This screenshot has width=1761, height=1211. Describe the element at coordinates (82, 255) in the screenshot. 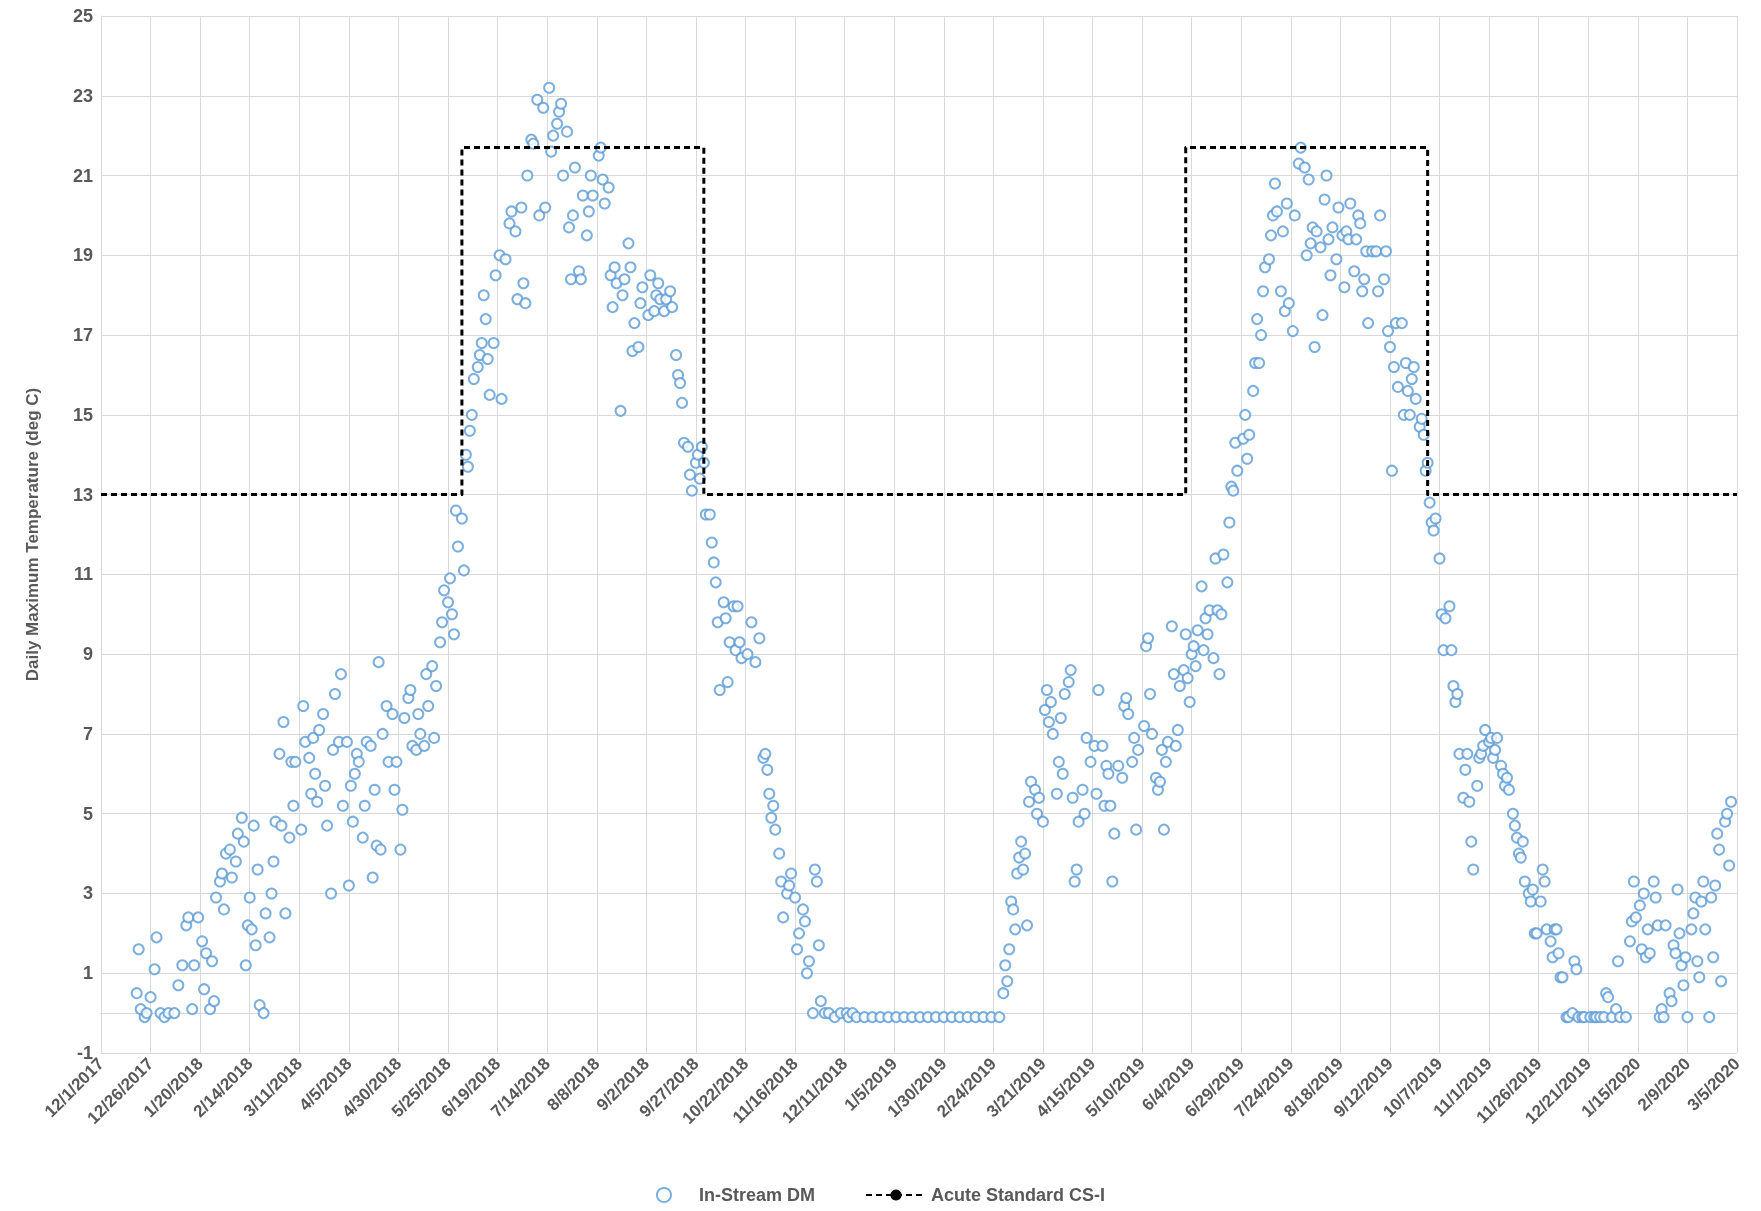

I see `y-tick-label: 19` at that location.